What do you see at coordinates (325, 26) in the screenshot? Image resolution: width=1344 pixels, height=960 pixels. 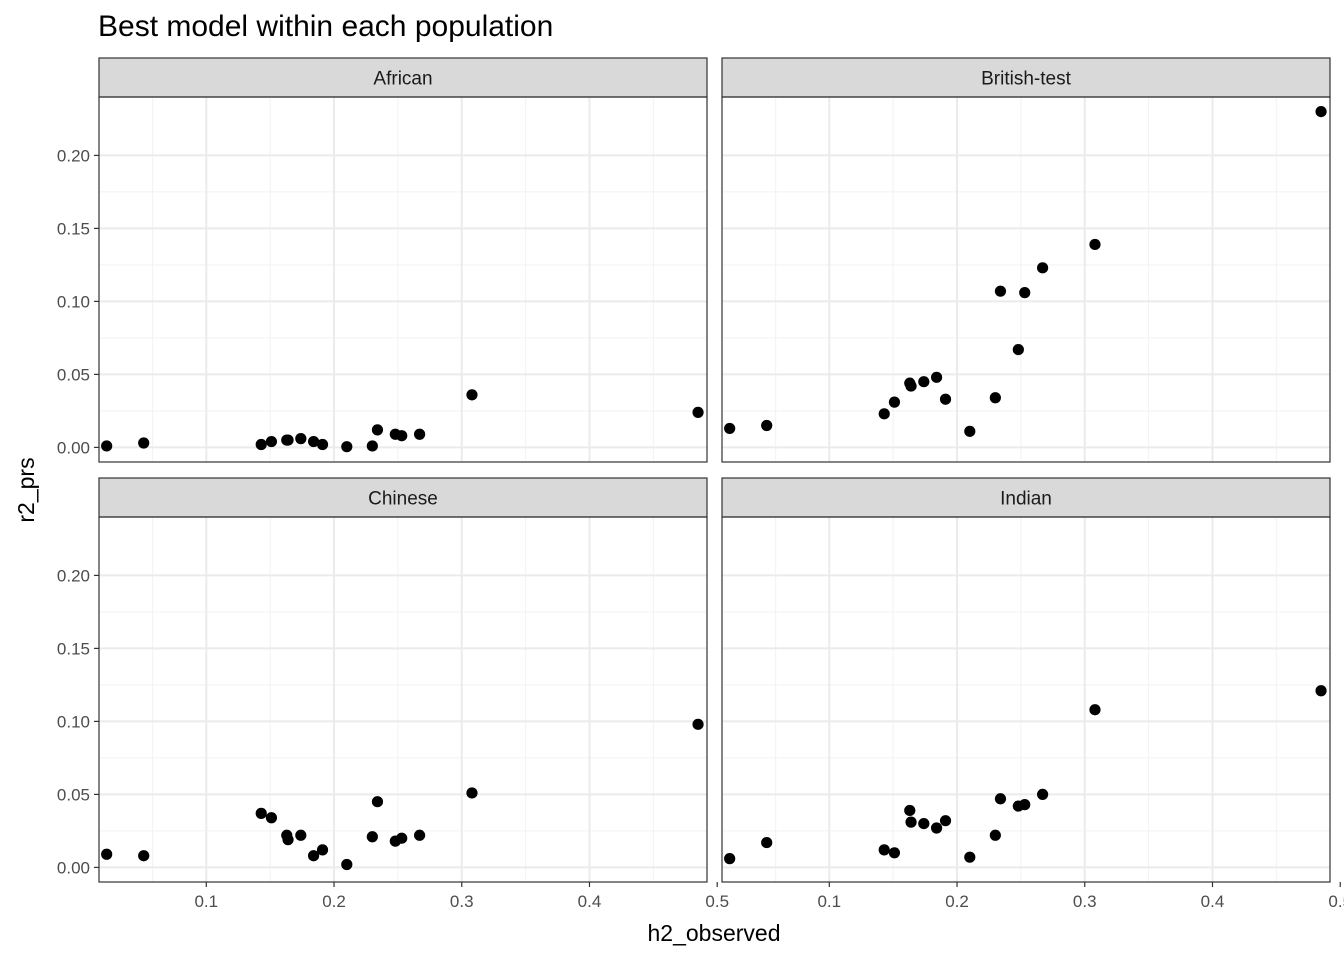 I see `chart-title: Best model within each population` at bounding box center [325, 26].